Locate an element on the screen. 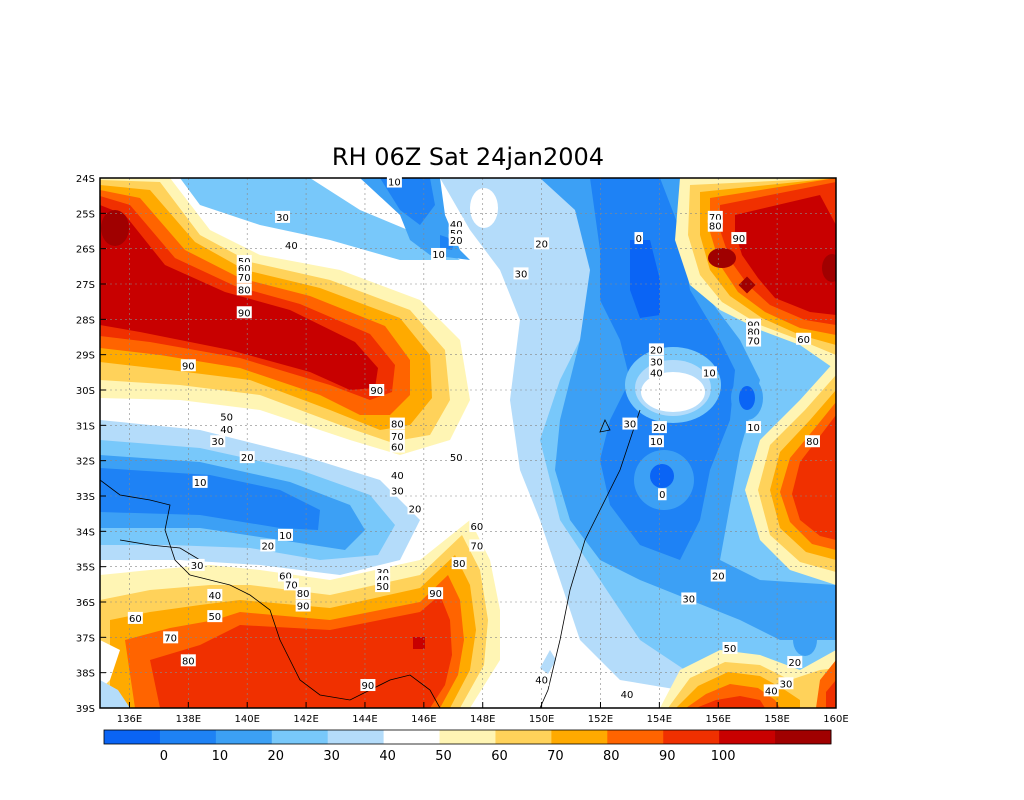  colorbar-label: 70 is located at coordinates (555, 756).